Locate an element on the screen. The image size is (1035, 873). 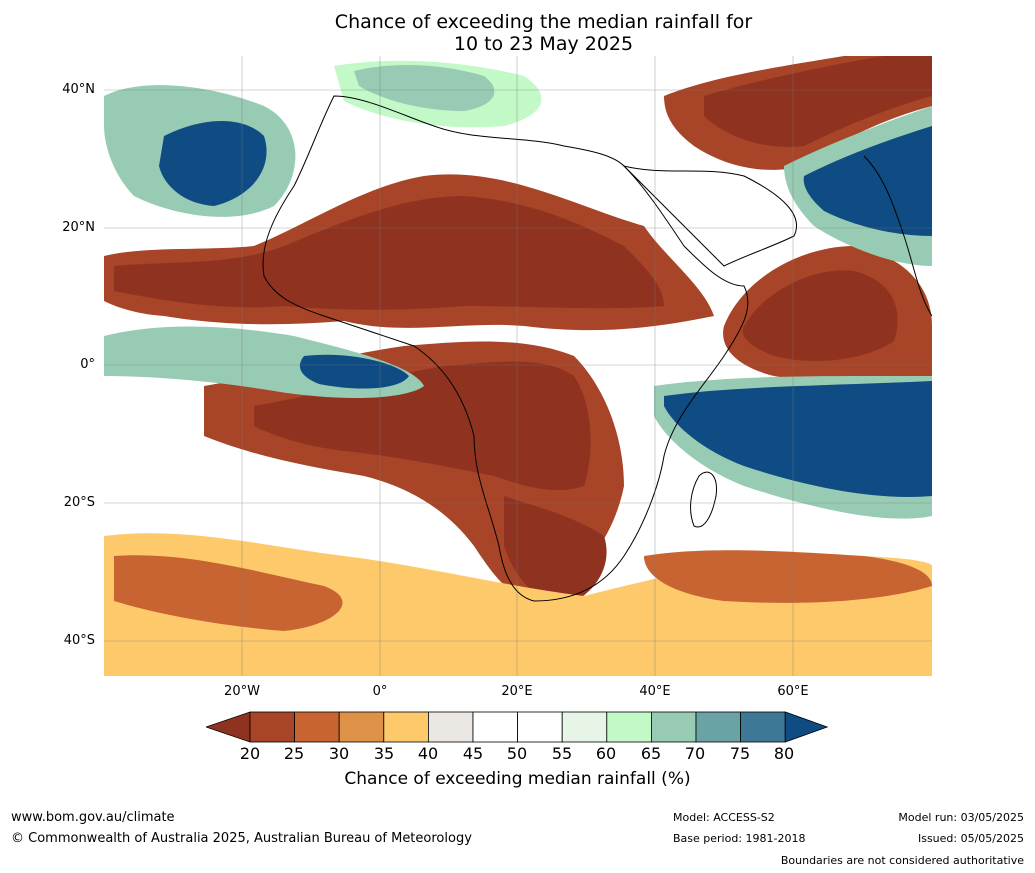
extremely-wet-region-south-asia is located at coordinates (867, 181).